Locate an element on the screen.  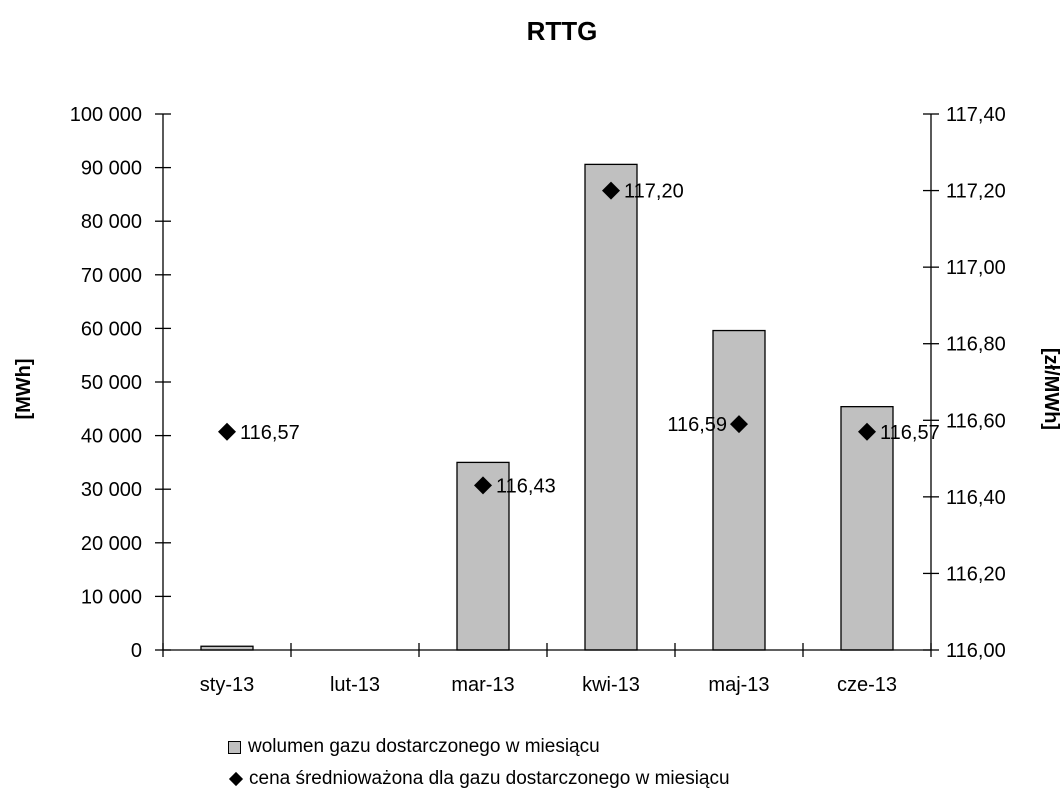
y2-tick-label: 116,80 is located at coordinates (976, 345).